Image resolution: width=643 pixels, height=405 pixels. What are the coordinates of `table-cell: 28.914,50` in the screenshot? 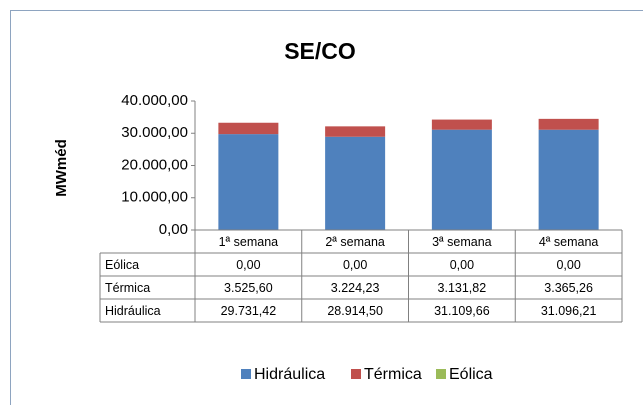 It's located at (355, 311).